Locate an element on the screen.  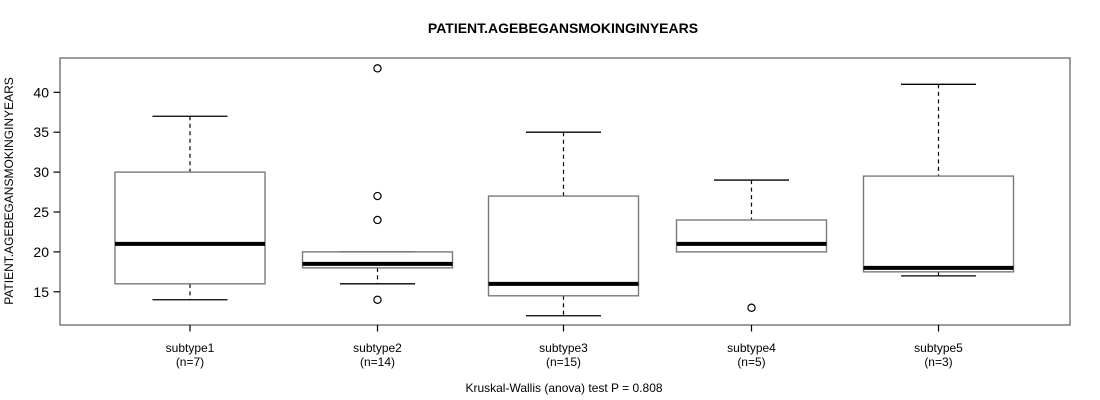
y-tick-label: 35 is located at coordinates (41, 132).